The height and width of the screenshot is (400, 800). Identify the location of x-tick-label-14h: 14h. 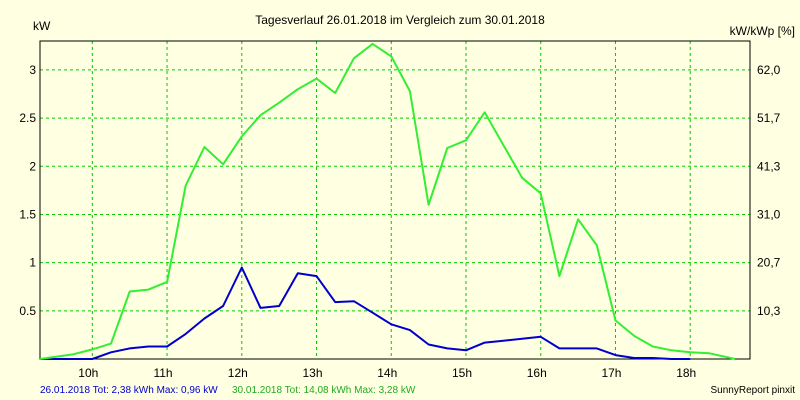
(387, 373).